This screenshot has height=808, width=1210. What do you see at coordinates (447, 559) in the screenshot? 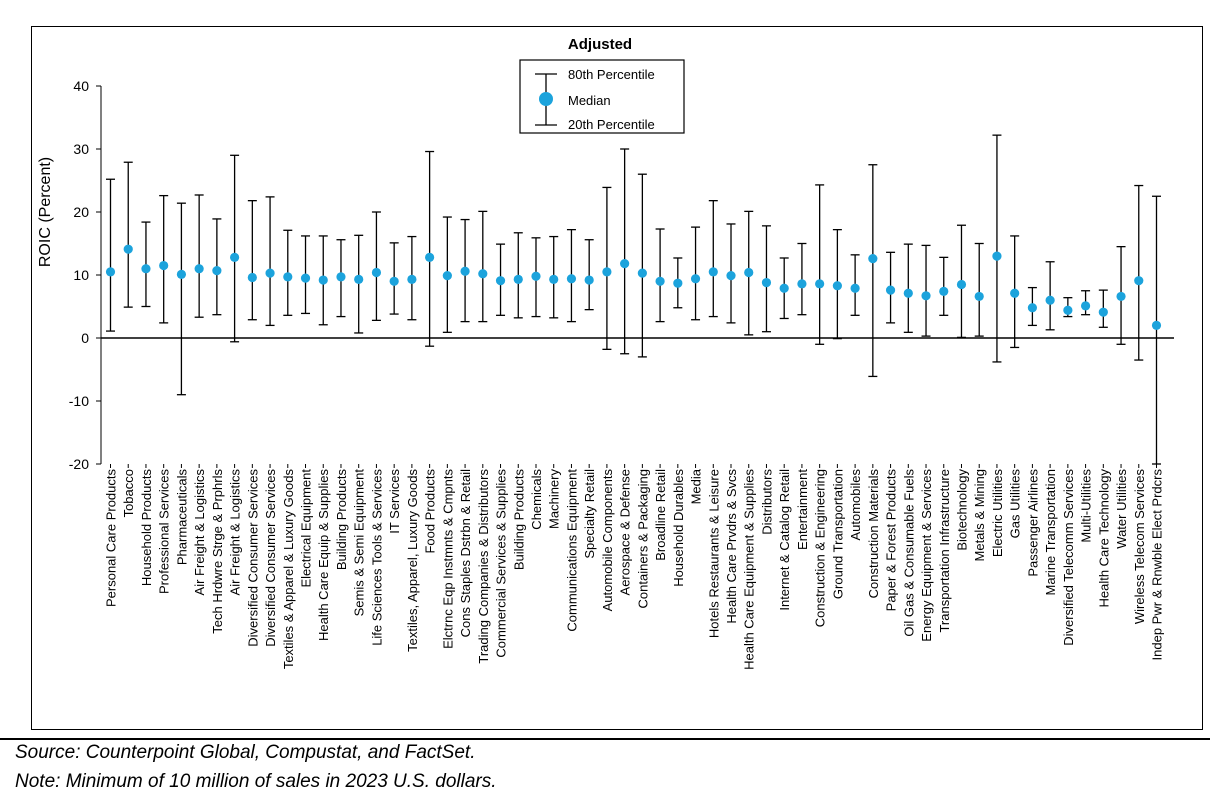
I see `x-tick-label: Elctrnc Eqp Instmnts & Cmpnts` at bounding box center [447, 559].